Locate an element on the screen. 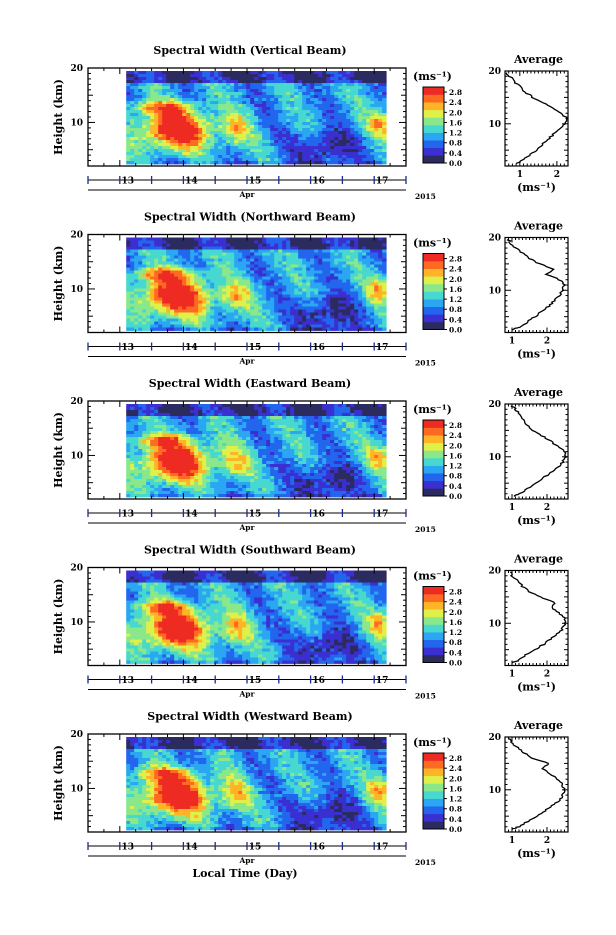 The height and width of the screenshot is (935, 616). x-tick-label: 14 is located at coordinates (191, 182).